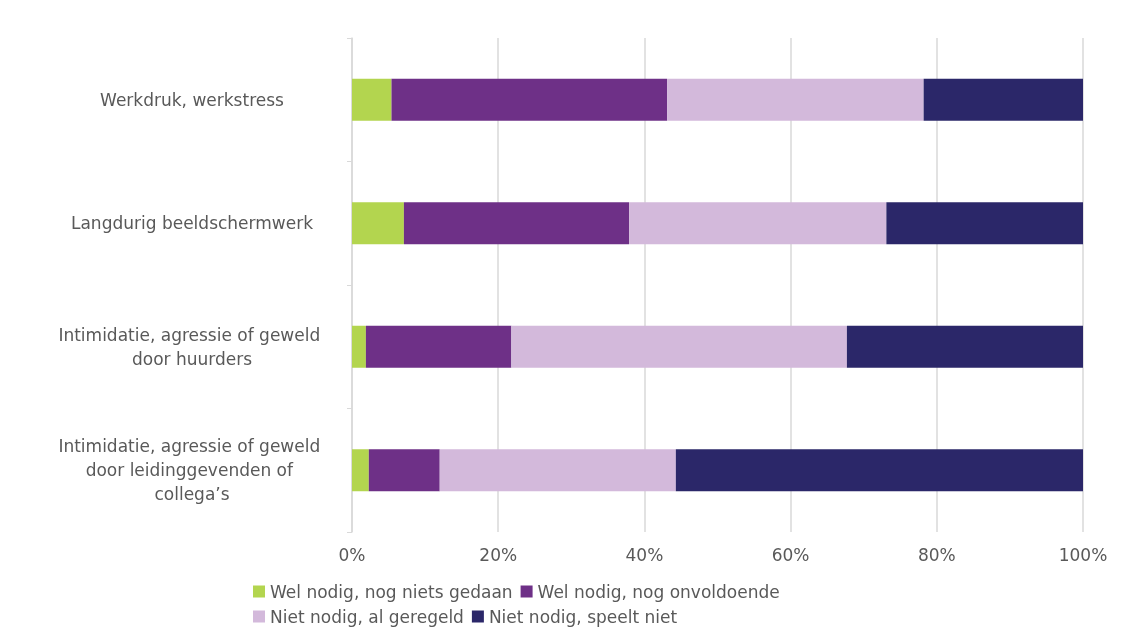 The image size is (1129, 640). I want to click on legend-label: Wel nodig, nog niets gedaan, so click(391, 591).